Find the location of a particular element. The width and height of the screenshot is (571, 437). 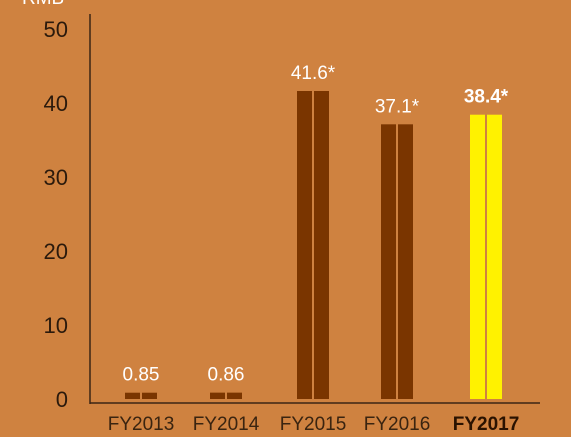

unit-label: RMB is located at coordinates (43, 4).